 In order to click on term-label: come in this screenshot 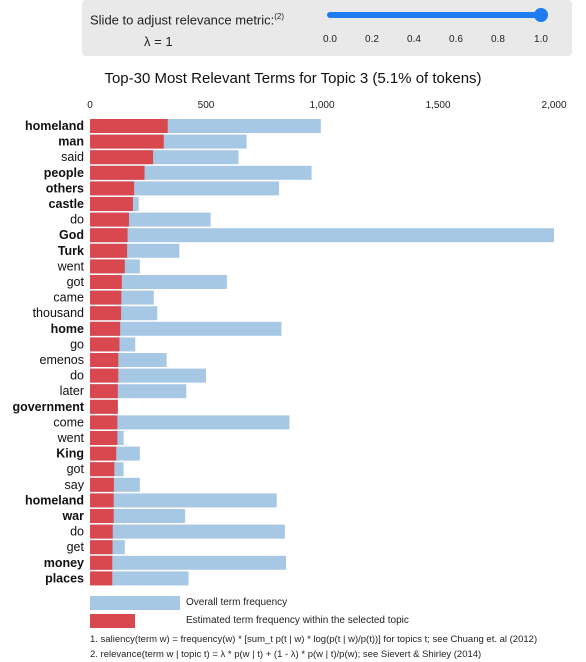, I will do `click(68, 422)`.